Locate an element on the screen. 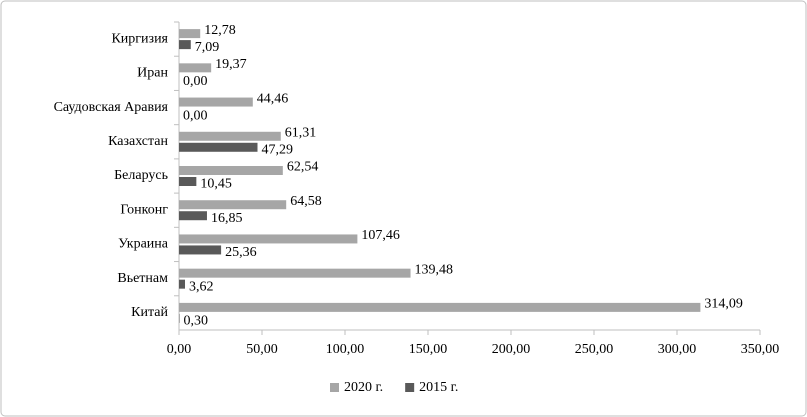 This screenshot has height=417, width=807. value-label: 314,09 is located at coordinates (723, 304).